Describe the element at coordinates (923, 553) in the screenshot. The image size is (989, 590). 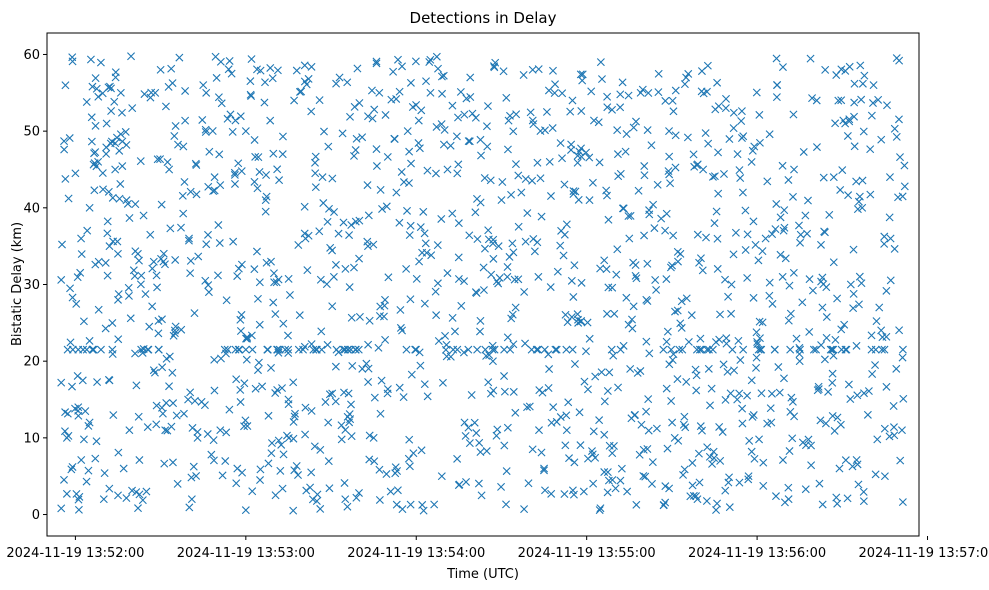
I see `x-tick-label: 2024-11-19 13:57:00` at that location.